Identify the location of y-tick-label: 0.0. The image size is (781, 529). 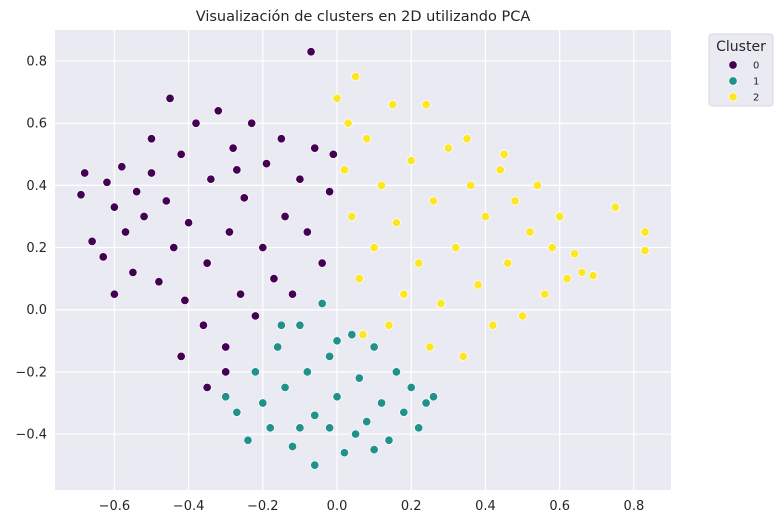
(36, 310).